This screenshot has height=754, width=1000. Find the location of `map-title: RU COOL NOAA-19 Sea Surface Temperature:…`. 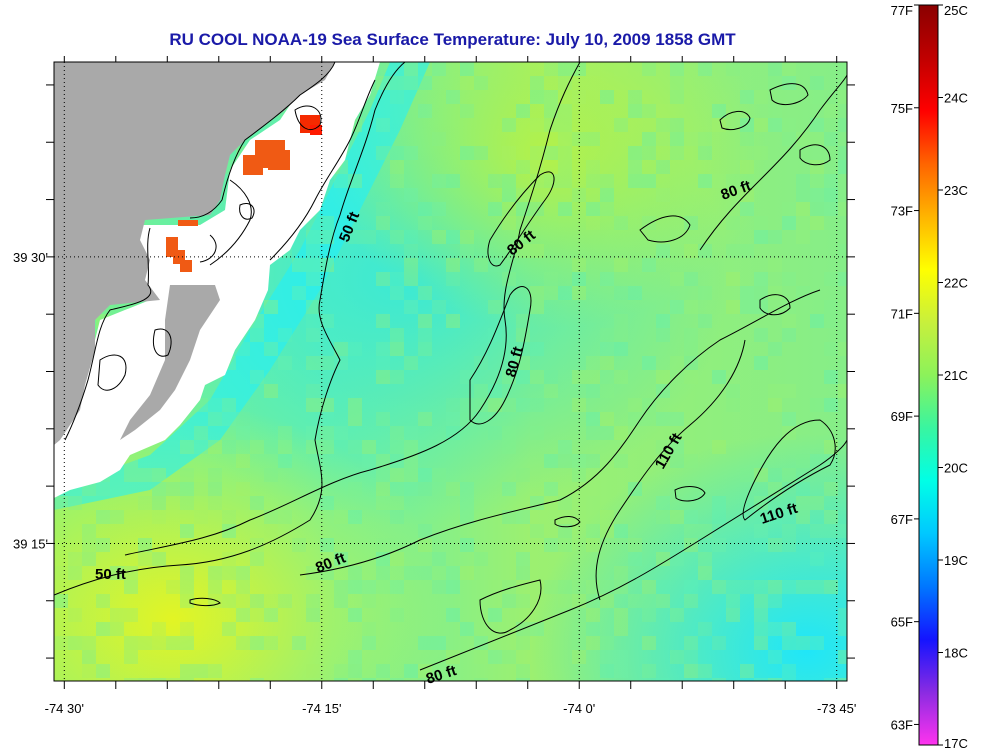

map-title: RU COOL NOAA-19 Sea Surface Temperature:… is located at coordinates (452, 39).